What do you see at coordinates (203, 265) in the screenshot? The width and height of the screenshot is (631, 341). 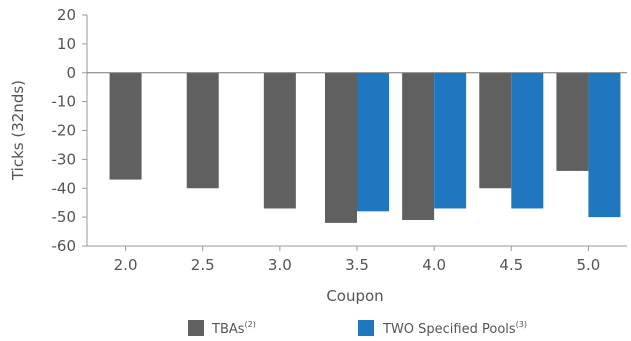 I see `x-tick-label: 2.5` at bounding box center [203, 265].